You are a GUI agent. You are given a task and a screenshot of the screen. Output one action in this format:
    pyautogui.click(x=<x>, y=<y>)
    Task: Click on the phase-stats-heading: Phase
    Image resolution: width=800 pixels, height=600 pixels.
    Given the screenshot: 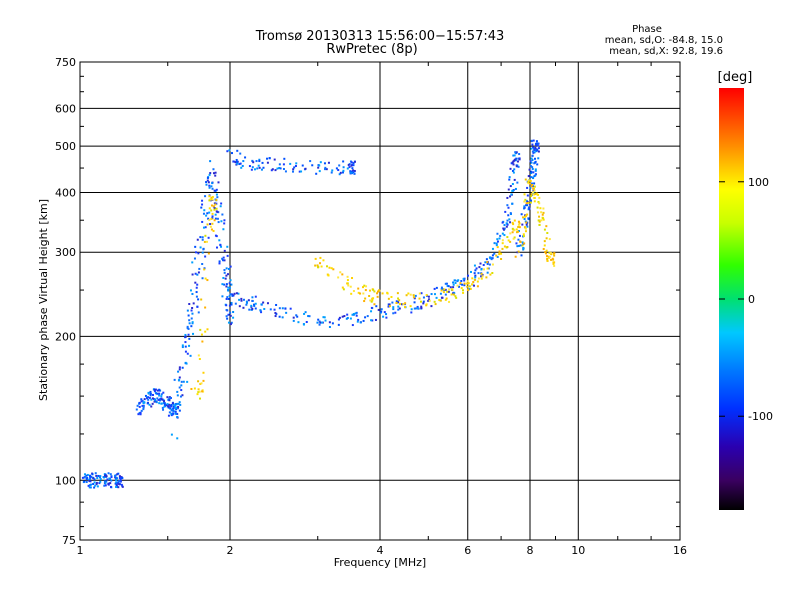 What is the action you would take?
    pyautogui.click(x=647, y=29)
    